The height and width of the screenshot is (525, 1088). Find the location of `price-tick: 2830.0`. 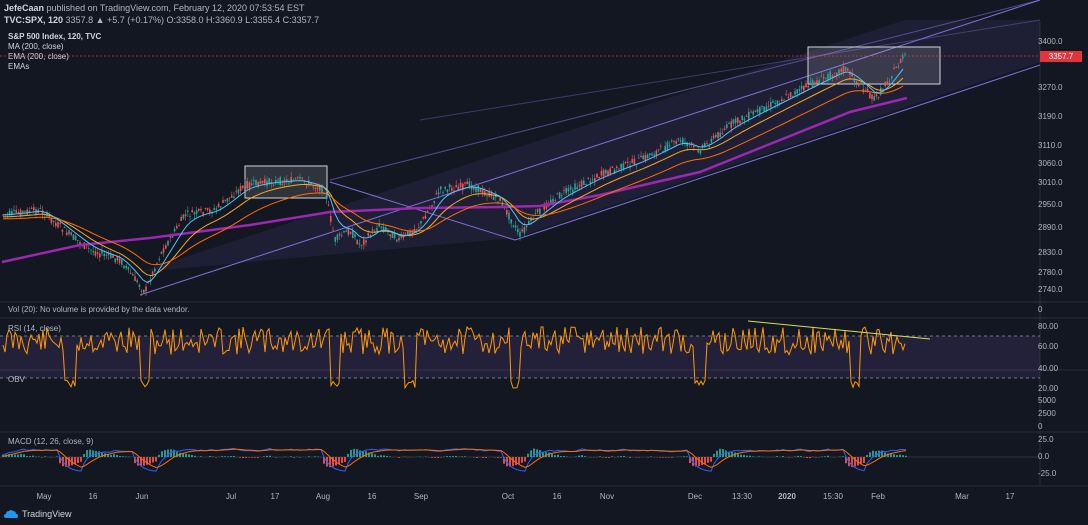

price-tick: 2830.0 is located at coordinates (1050, 252).